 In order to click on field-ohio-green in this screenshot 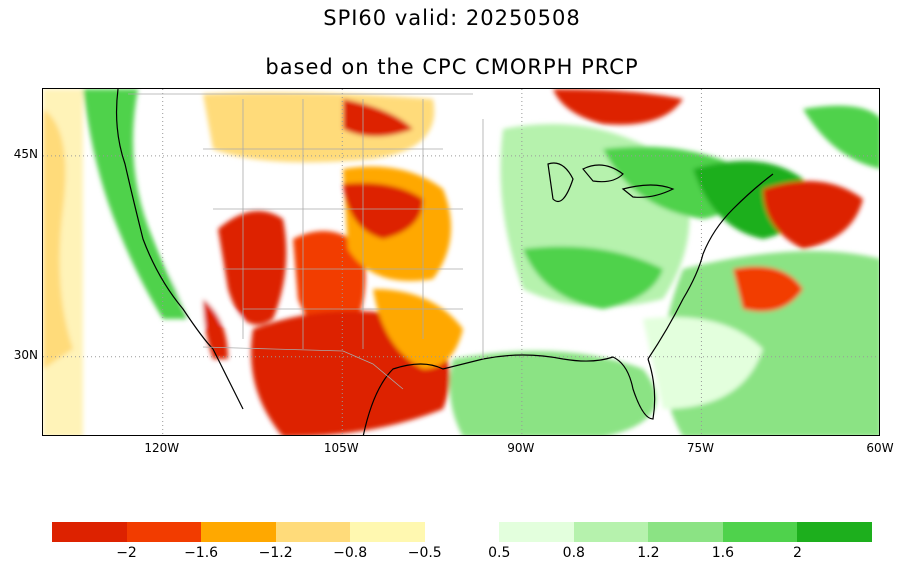, I will do `click(593, 277)`.